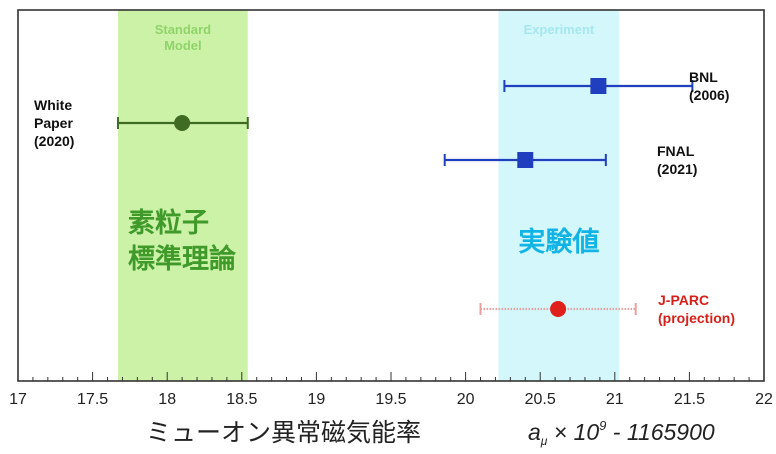  What do you see at coordinates (573, 432) in the screenshot?
I see `formula-times: × 10` at bounding box center [573, 432].